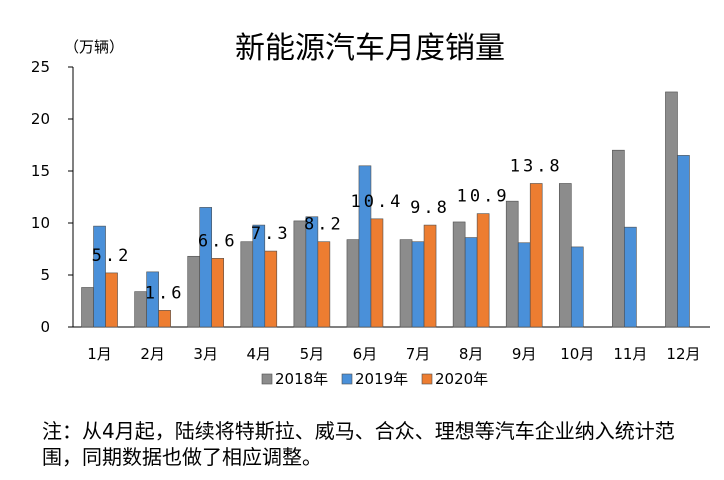  I want to click on bar-2020年-5月, so click(324, 284).